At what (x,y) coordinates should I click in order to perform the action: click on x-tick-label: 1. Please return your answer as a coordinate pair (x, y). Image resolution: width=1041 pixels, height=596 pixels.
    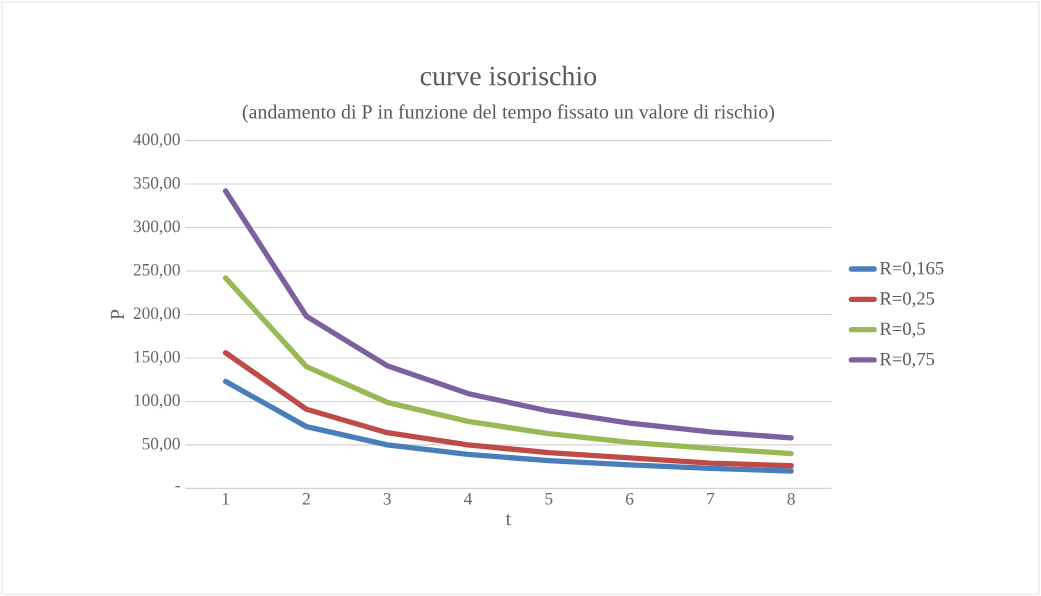
    Looking at the image, I should click on (225, 499).